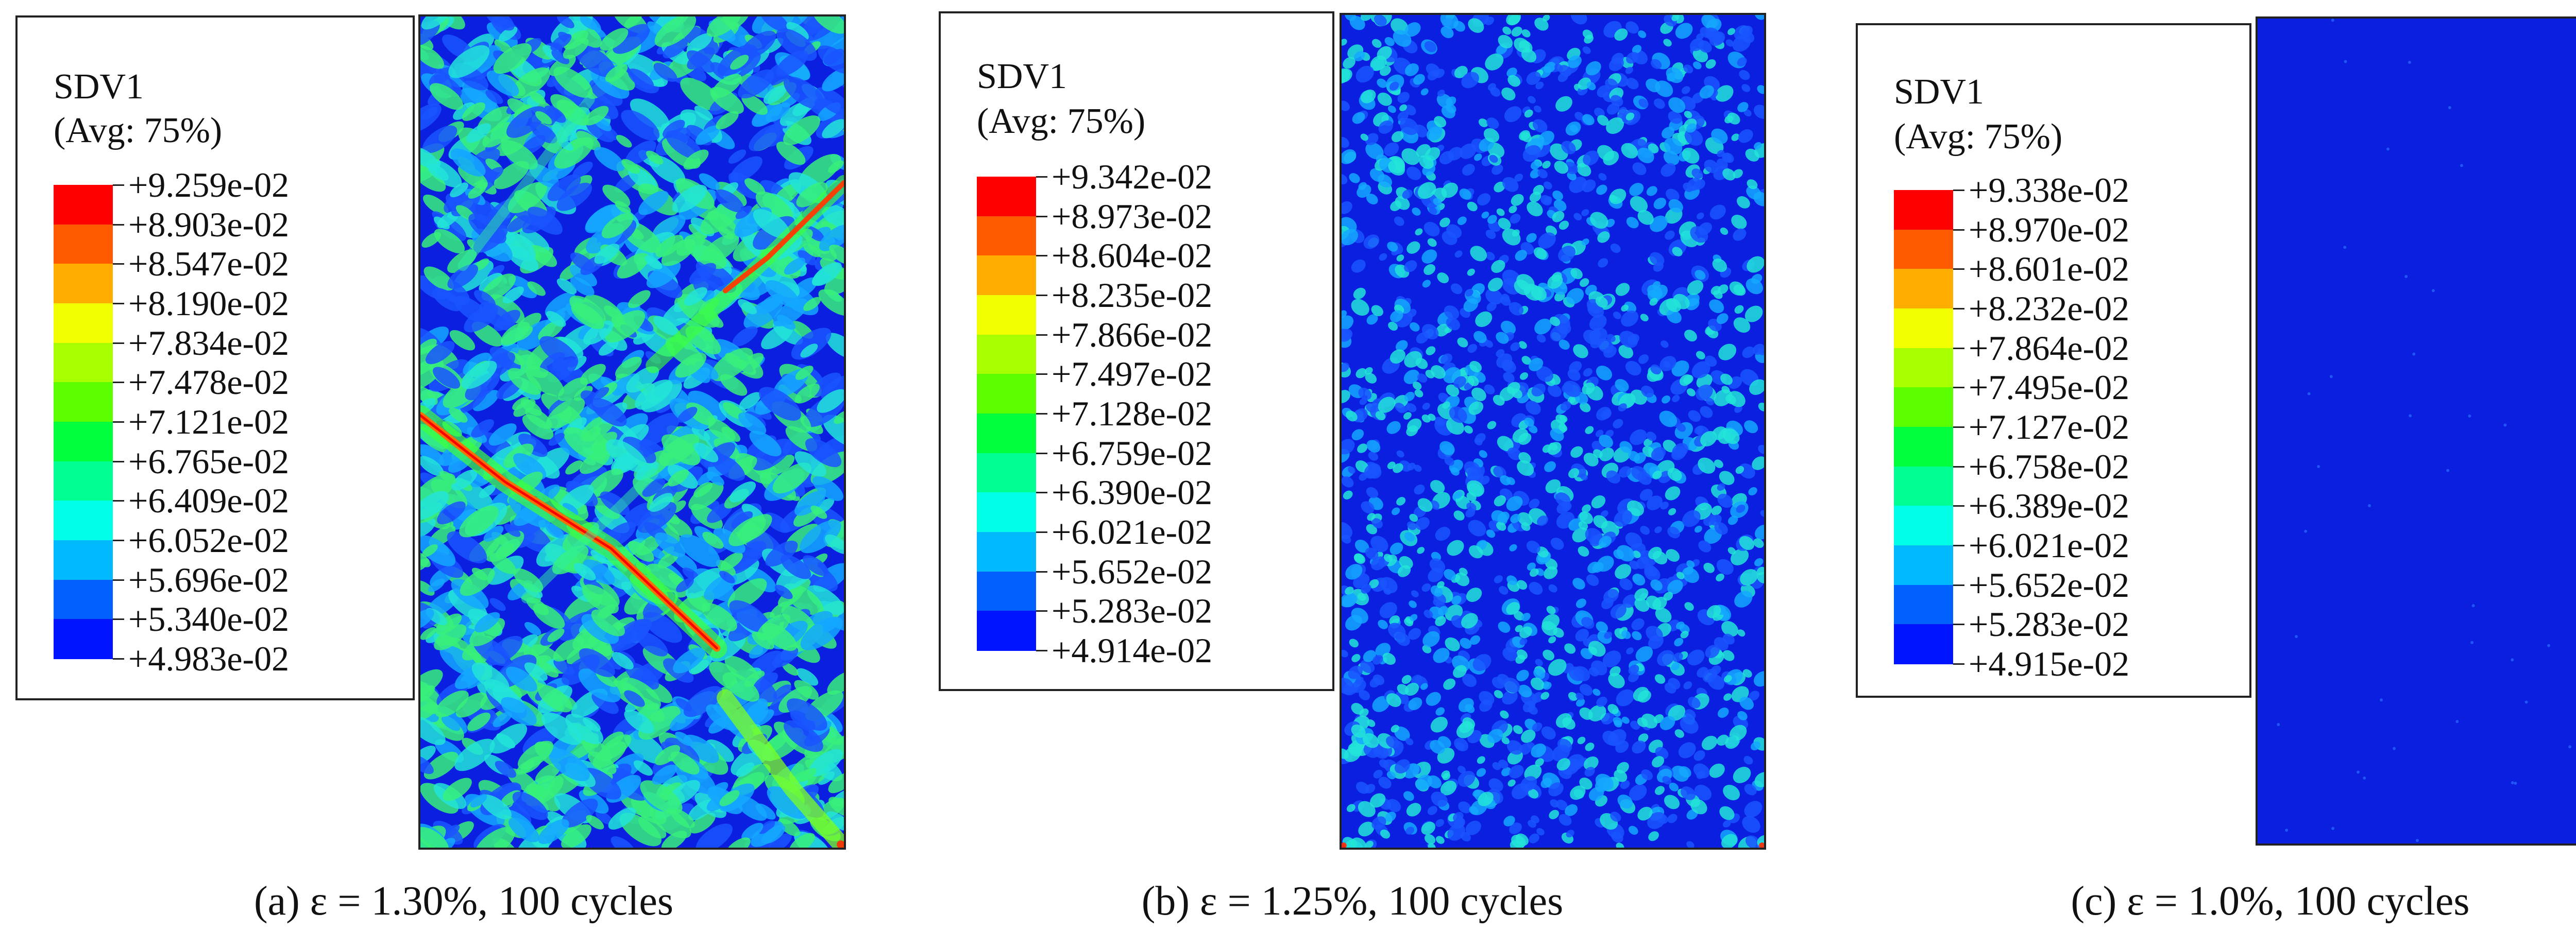 This screenshot has height=947, width=2576. I want to click on legend-tick-label: +5.340e-02, so click(209, 619).